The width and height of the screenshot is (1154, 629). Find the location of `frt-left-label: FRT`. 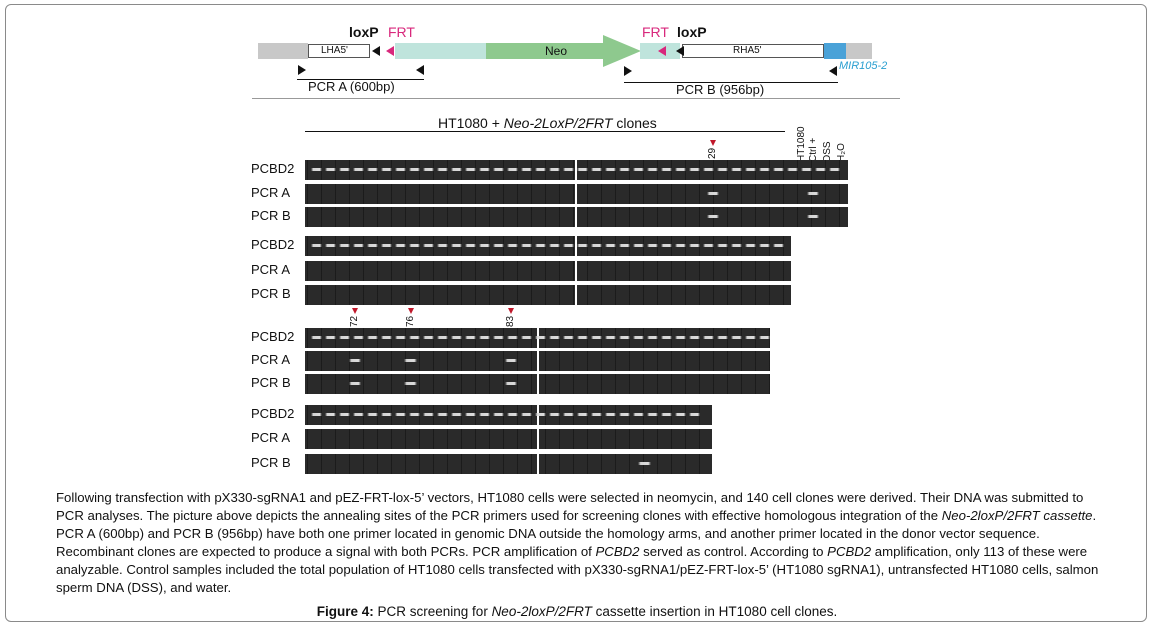

frt-left-label: FRT is located at coordinates (401, 32).